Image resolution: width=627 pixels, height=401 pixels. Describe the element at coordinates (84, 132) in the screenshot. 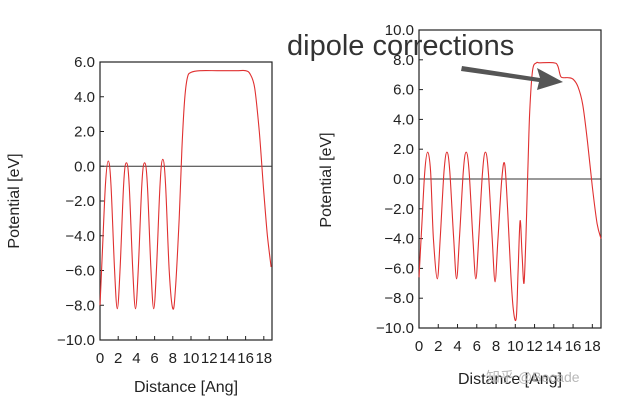

I see `left-y-tick-label: 2.0` at that location.